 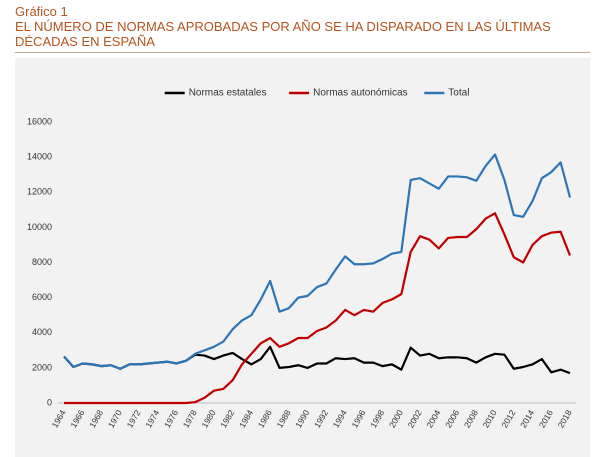 What do you see at coordinates (41, 11) in the screenshot?
I see `chart-label: Gráfico 1` at bounding box center [41, 11].